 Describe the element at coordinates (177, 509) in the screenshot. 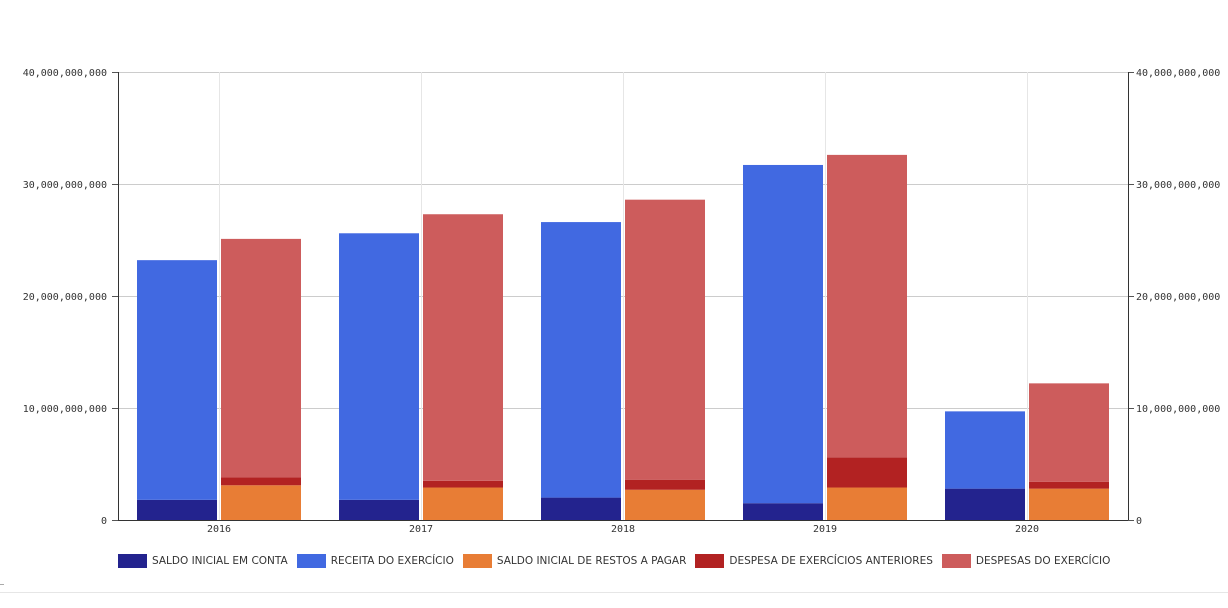

I see `bar-saldo_inicial_em_conta-2016` at that location.